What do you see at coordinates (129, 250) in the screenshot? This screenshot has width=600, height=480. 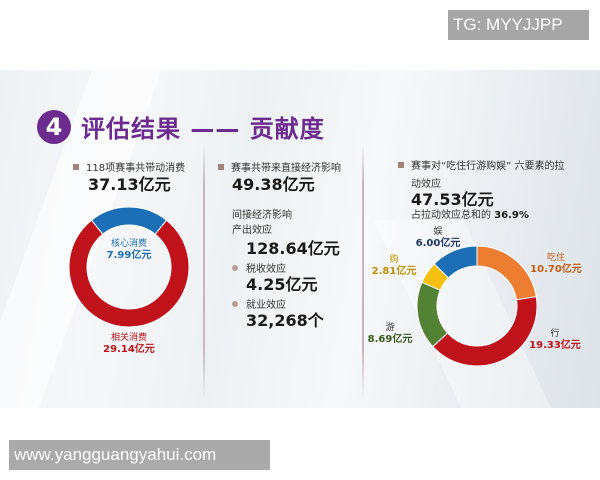 I see `core-consumption-label: 核心消费 7.99亿元` at bounding box center [129, 250].